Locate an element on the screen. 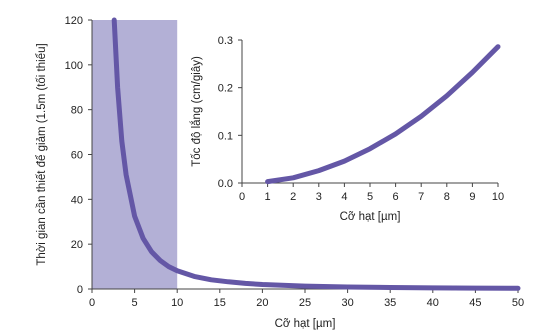 The image size is (553, 332). main-y-tick-label: 60 is located at coordinates (77, 156).